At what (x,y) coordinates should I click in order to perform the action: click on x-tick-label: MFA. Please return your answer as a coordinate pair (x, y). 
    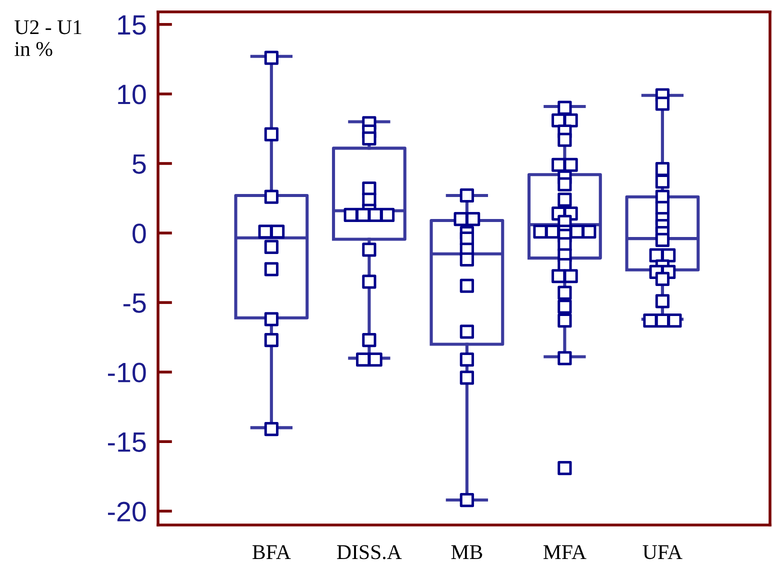
    Looking at the image, I should click on (564, 552).